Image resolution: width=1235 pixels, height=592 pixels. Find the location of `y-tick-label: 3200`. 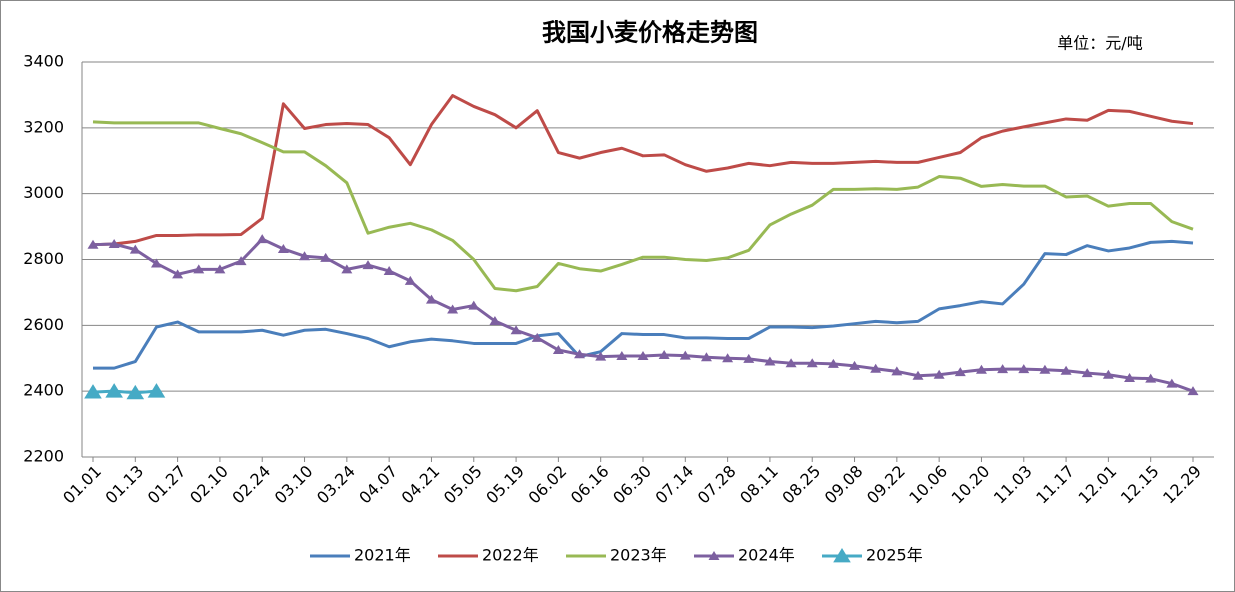

y-tick-label: 3200 is located at coordinates (43, 126).